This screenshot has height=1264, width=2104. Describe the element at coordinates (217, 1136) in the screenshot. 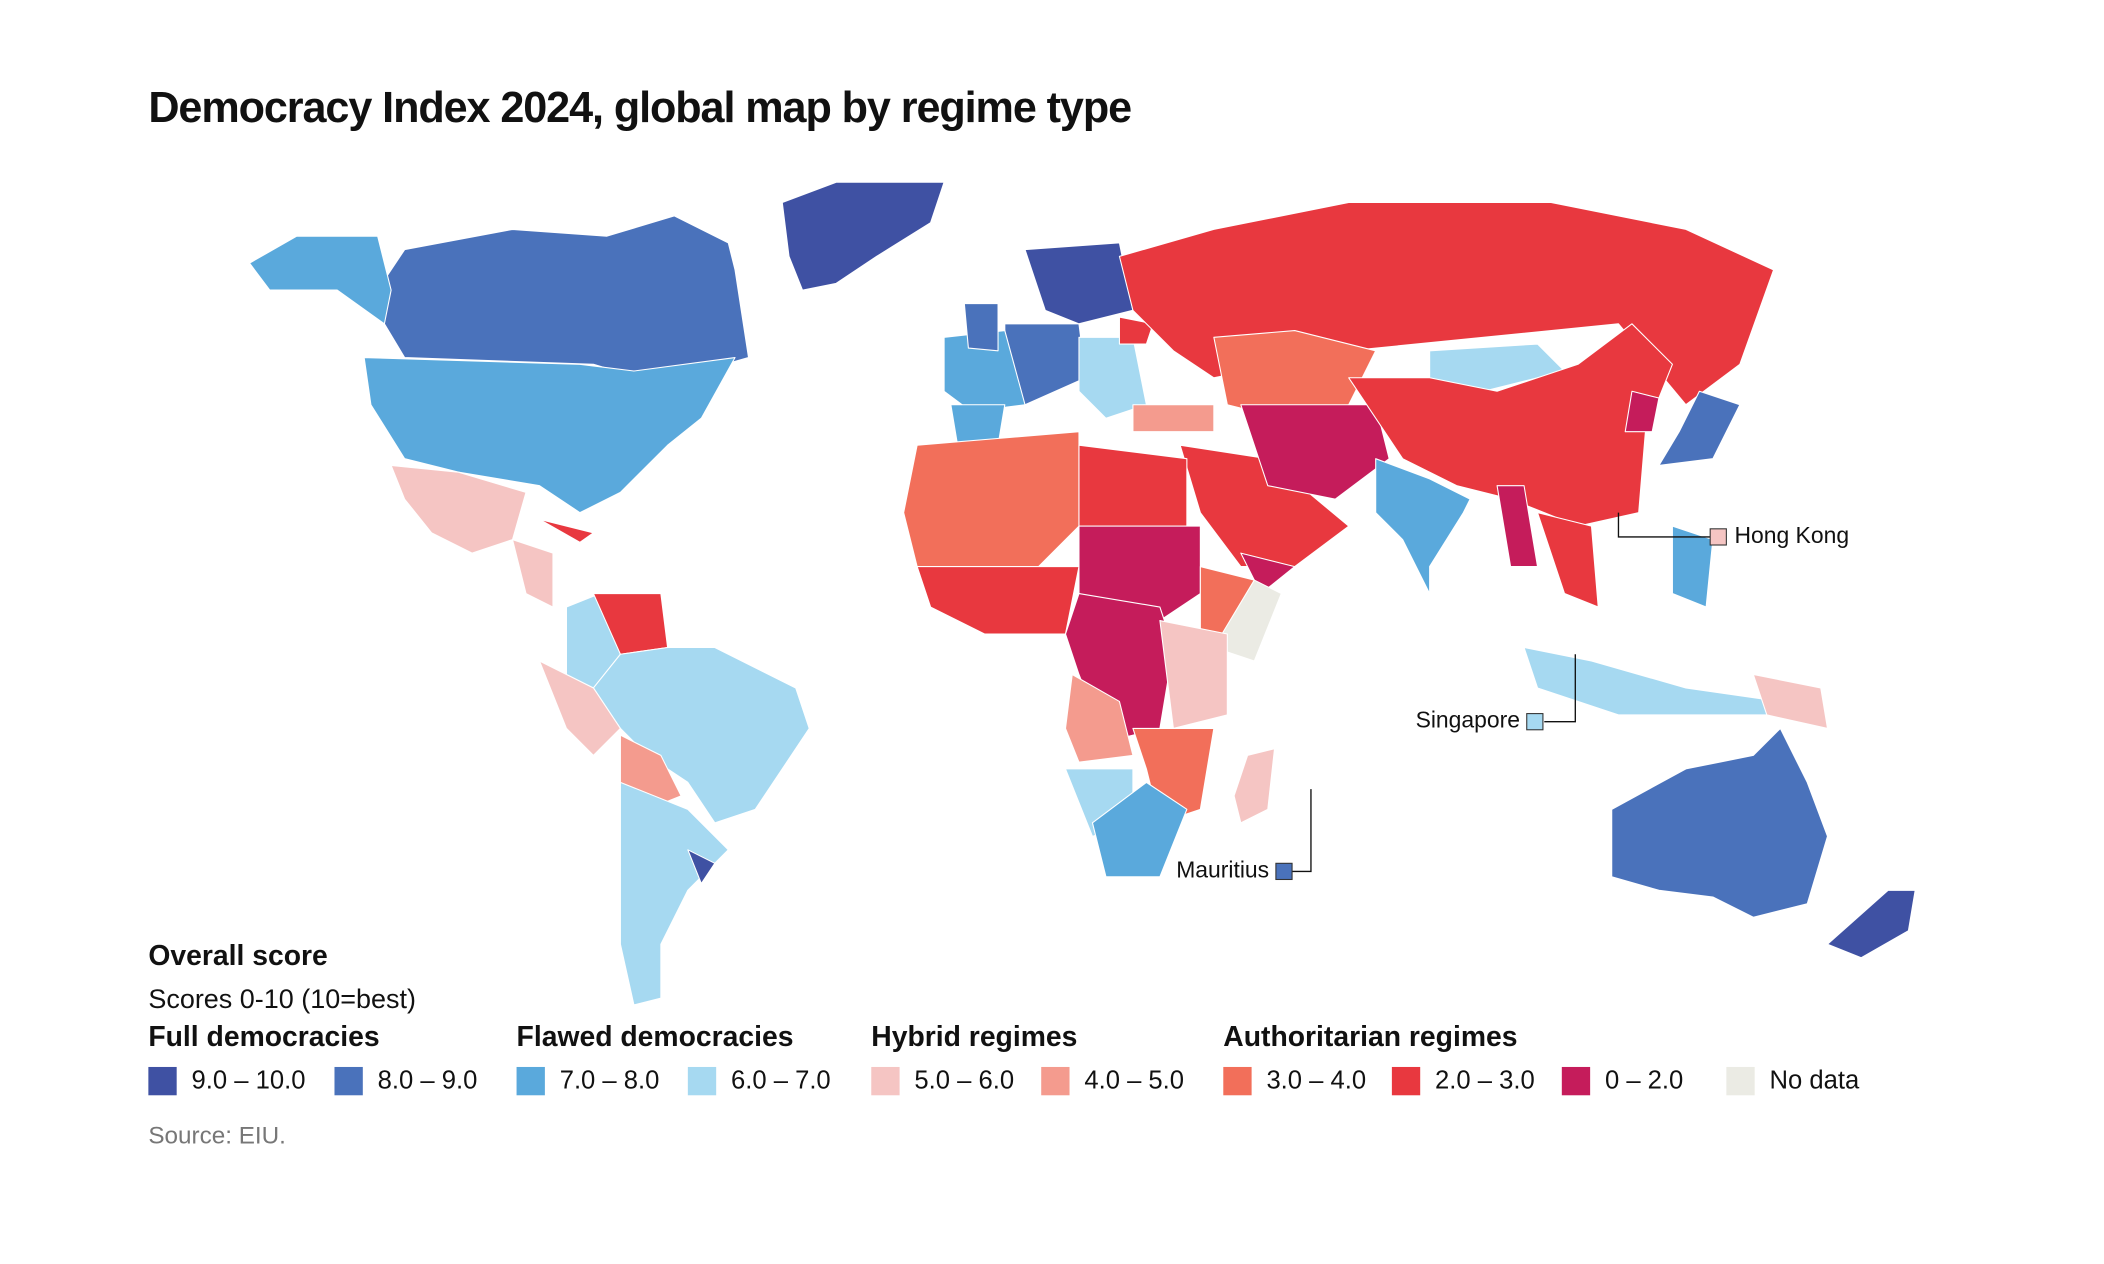

I see `source: Source: EIU.` at that location.